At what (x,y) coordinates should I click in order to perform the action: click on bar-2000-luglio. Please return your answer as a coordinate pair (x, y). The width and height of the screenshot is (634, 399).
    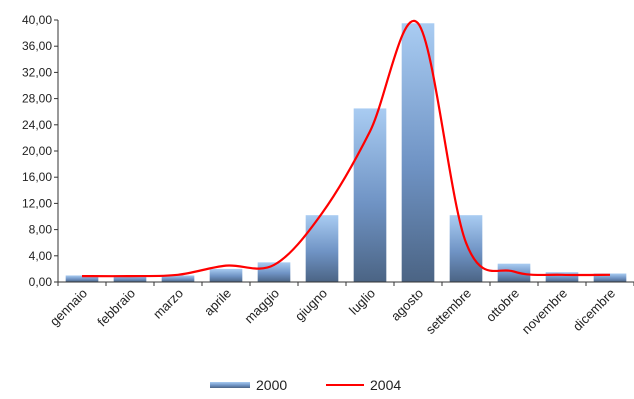
    Looking at the image, I should click on (370, 195).